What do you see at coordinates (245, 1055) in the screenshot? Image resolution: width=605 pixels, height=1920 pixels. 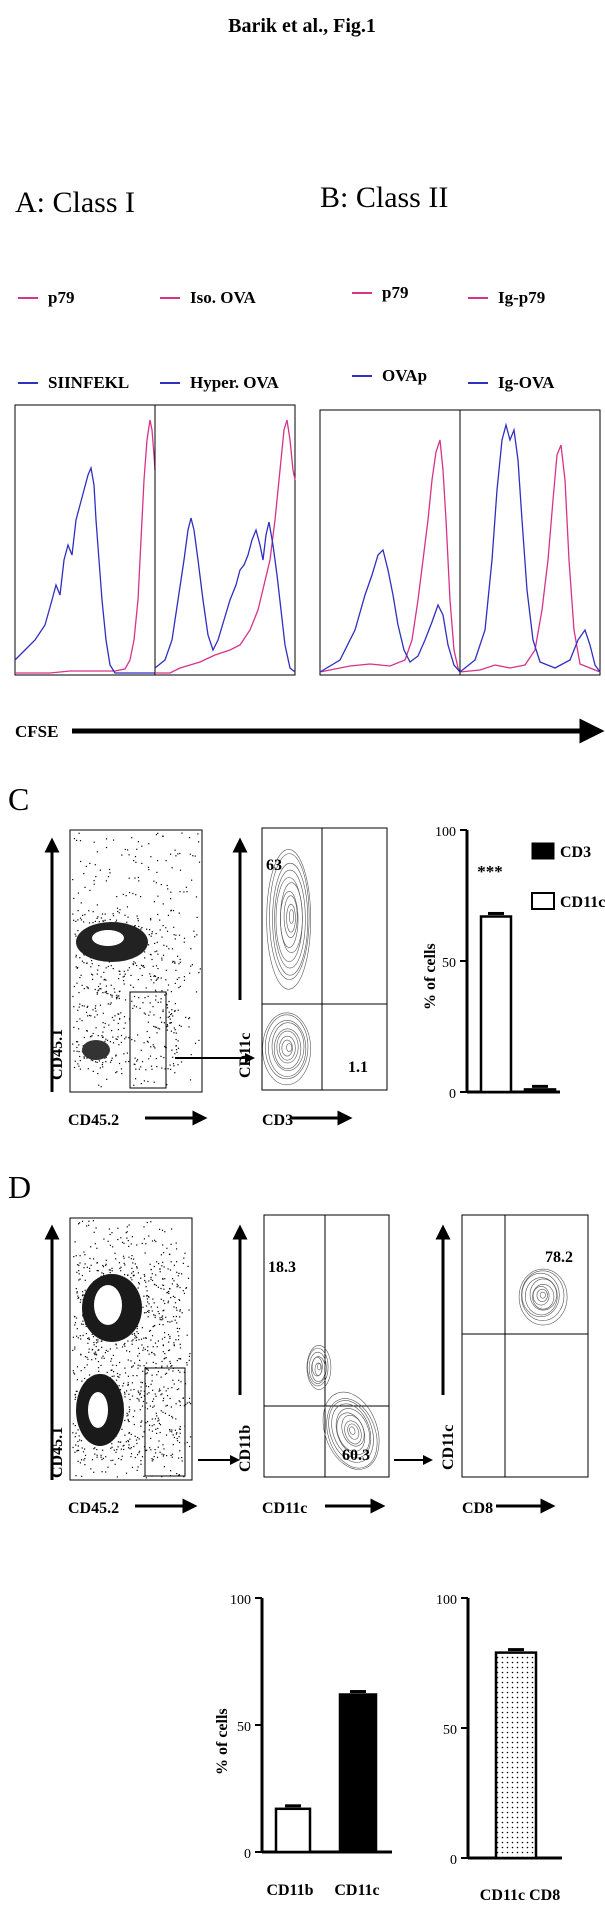 I see `contour-c-ylabel: CD11c` at bounding box center [245, 1055].